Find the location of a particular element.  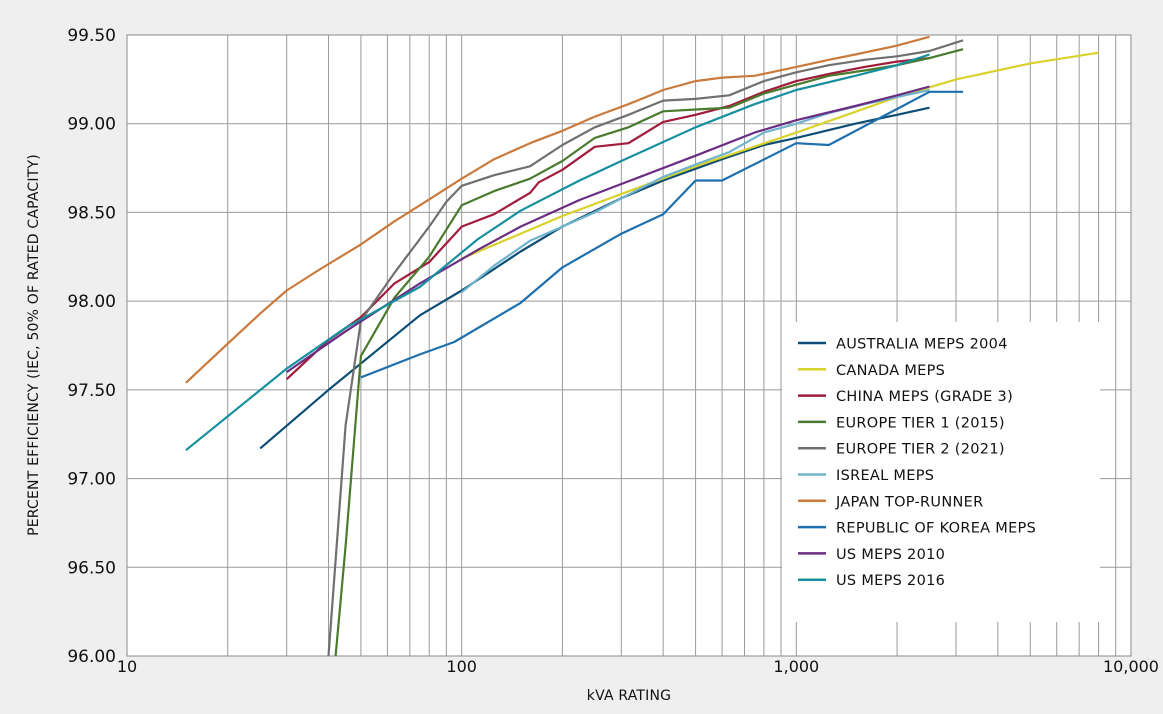

legend-label: CANADA MEPS is located at coordinates (890, 371).